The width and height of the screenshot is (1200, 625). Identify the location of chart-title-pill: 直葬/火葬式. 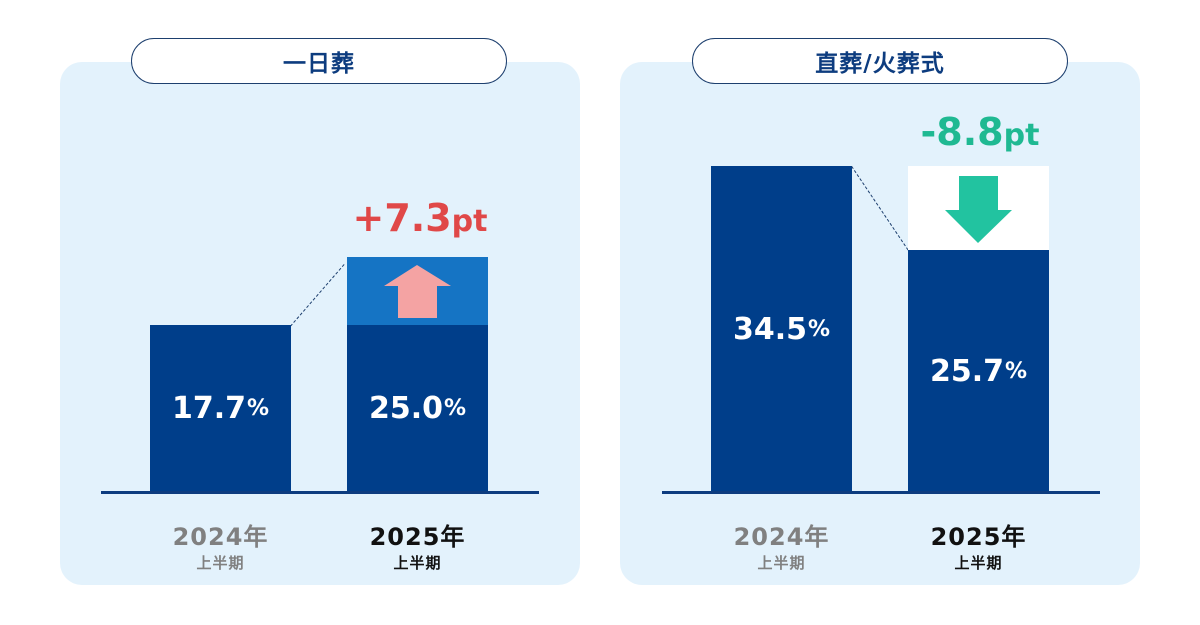
(880, 61).